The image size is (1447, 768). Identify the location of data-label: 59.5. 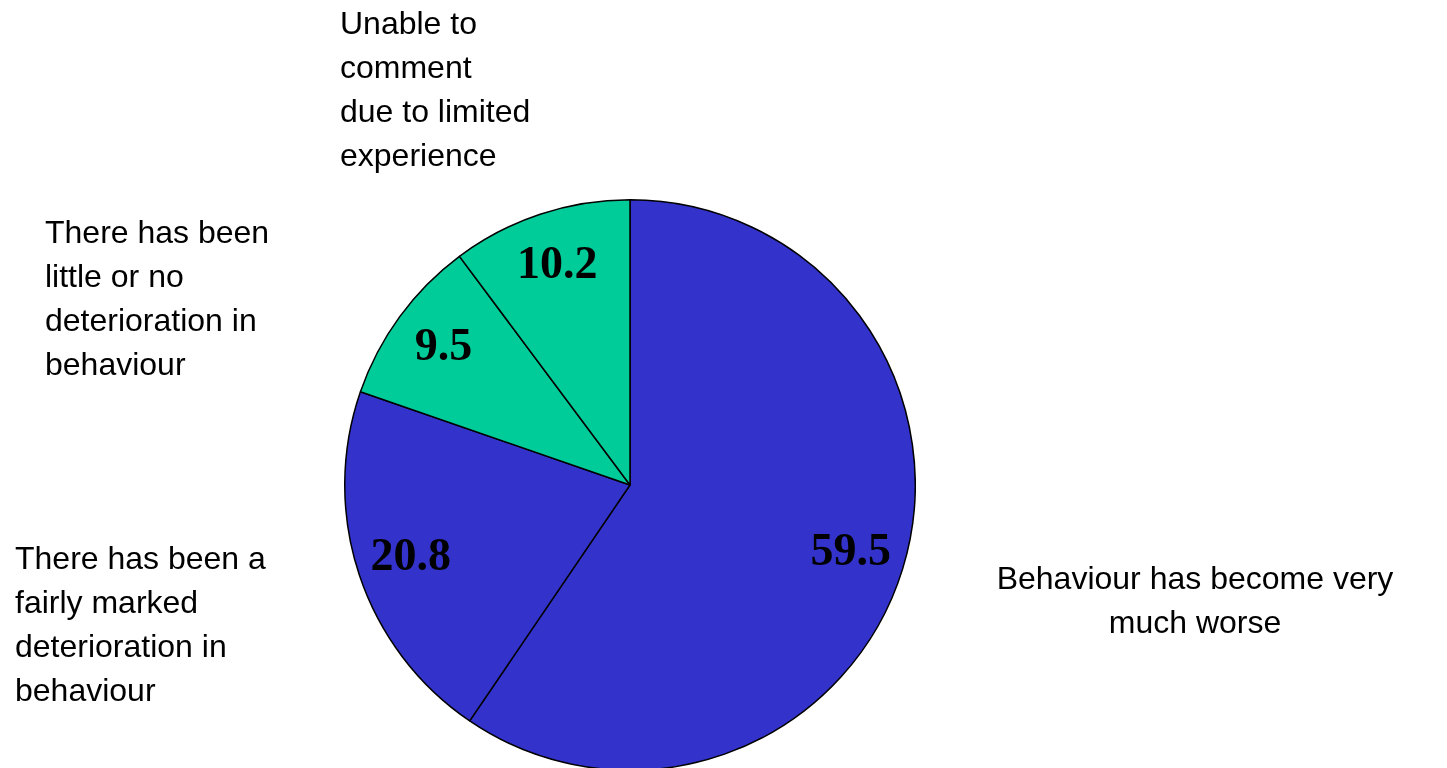
(851, 549).